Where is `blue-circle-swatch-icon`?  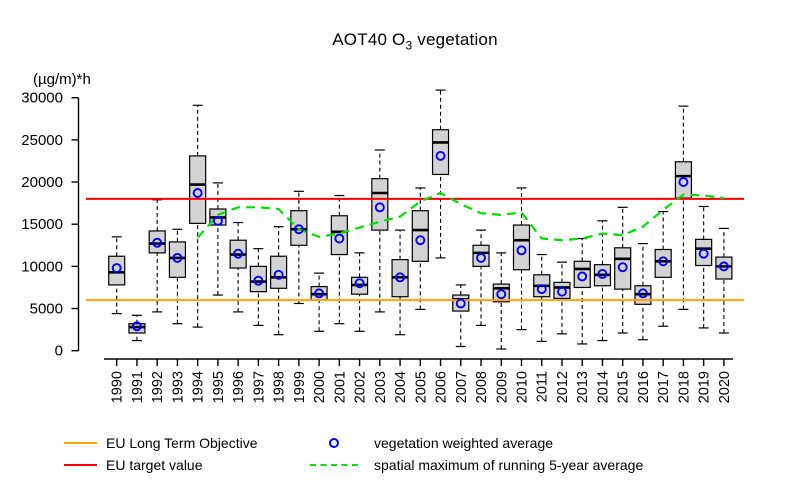 blue-circle-swatch-icon is located at coordinates (334, 443).